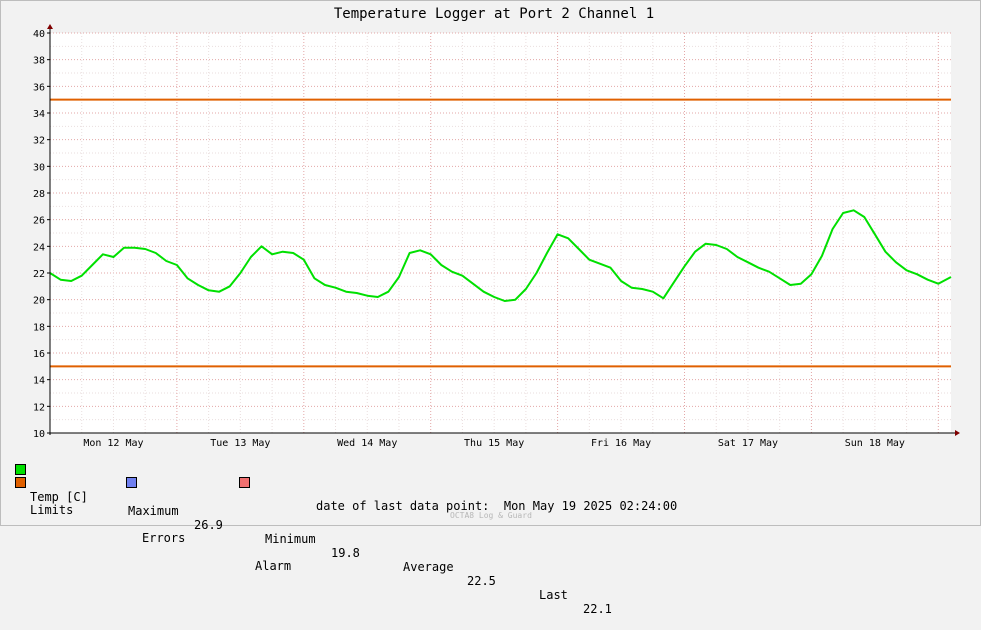 The height and width of the screenshot is (630, 981). I want to click on x-tick-label: Fri 16 May, so click(621, 443).